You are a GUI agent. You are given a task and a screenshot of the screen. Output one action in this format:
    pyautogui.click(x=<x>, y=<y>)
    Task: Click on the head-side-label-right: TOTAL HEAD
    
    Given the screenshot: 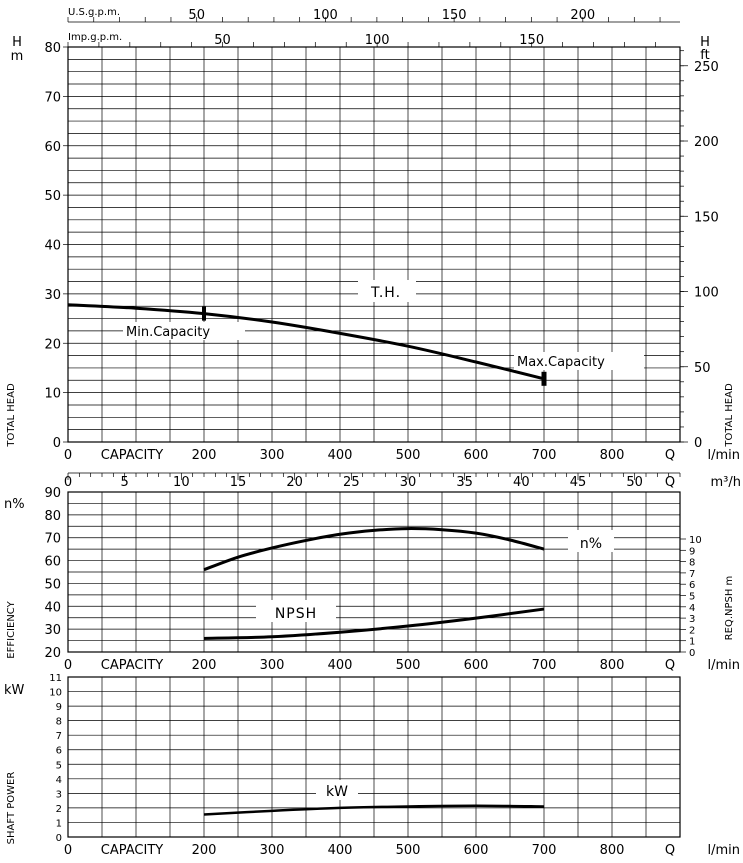 What is the action you would take?
    pyautogui.click(x=729, y=415)
    